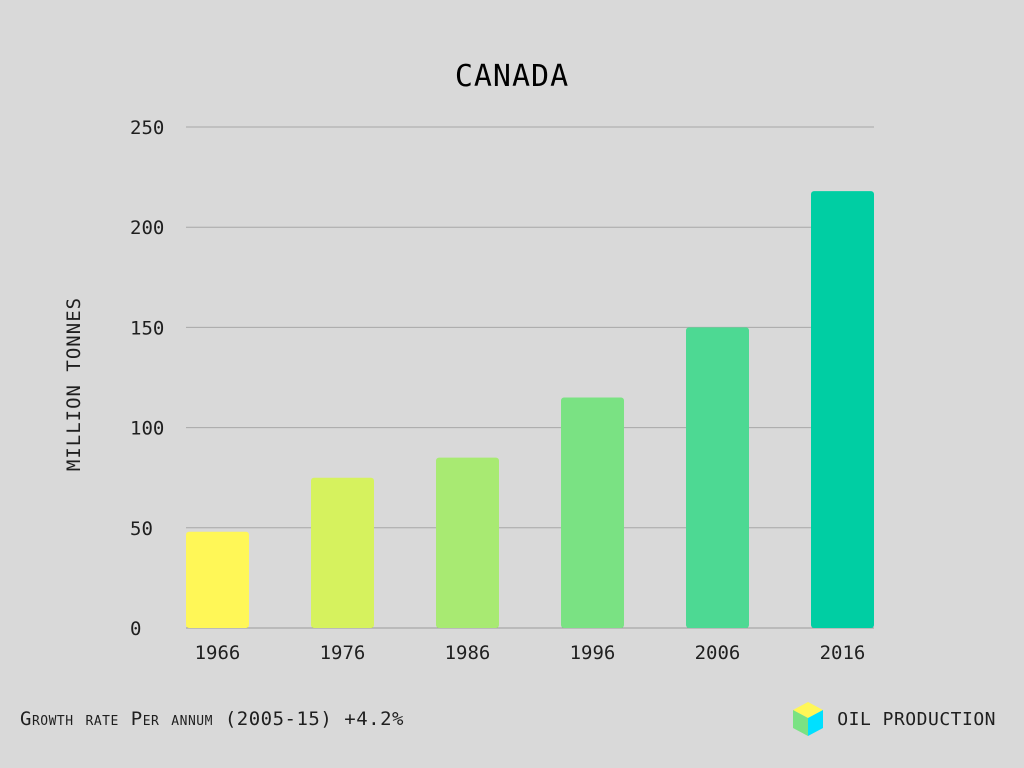 Image resolution: width=1024 pixels, height=768 pixels. I want to click on bar-2016, so click(842, 410).